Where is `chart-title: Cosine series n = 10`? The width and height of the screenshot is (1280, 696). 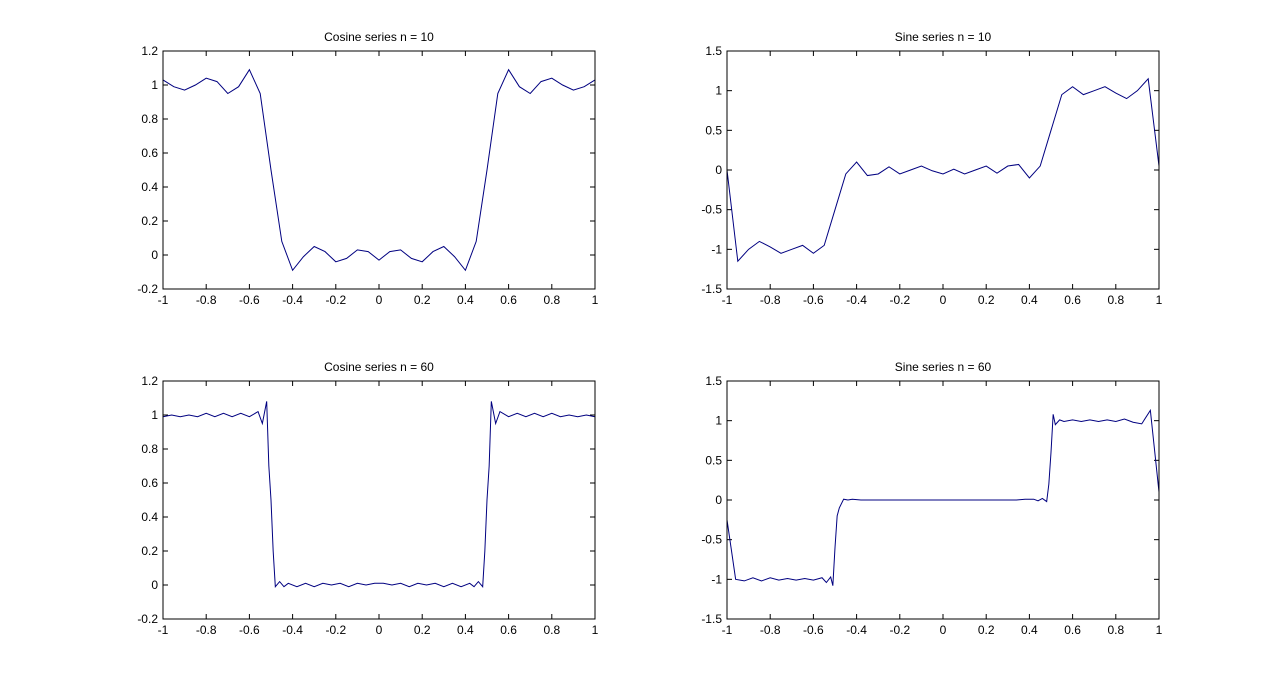 chart-title: Cosine series n = 10 is located at coordinates (379, 37).